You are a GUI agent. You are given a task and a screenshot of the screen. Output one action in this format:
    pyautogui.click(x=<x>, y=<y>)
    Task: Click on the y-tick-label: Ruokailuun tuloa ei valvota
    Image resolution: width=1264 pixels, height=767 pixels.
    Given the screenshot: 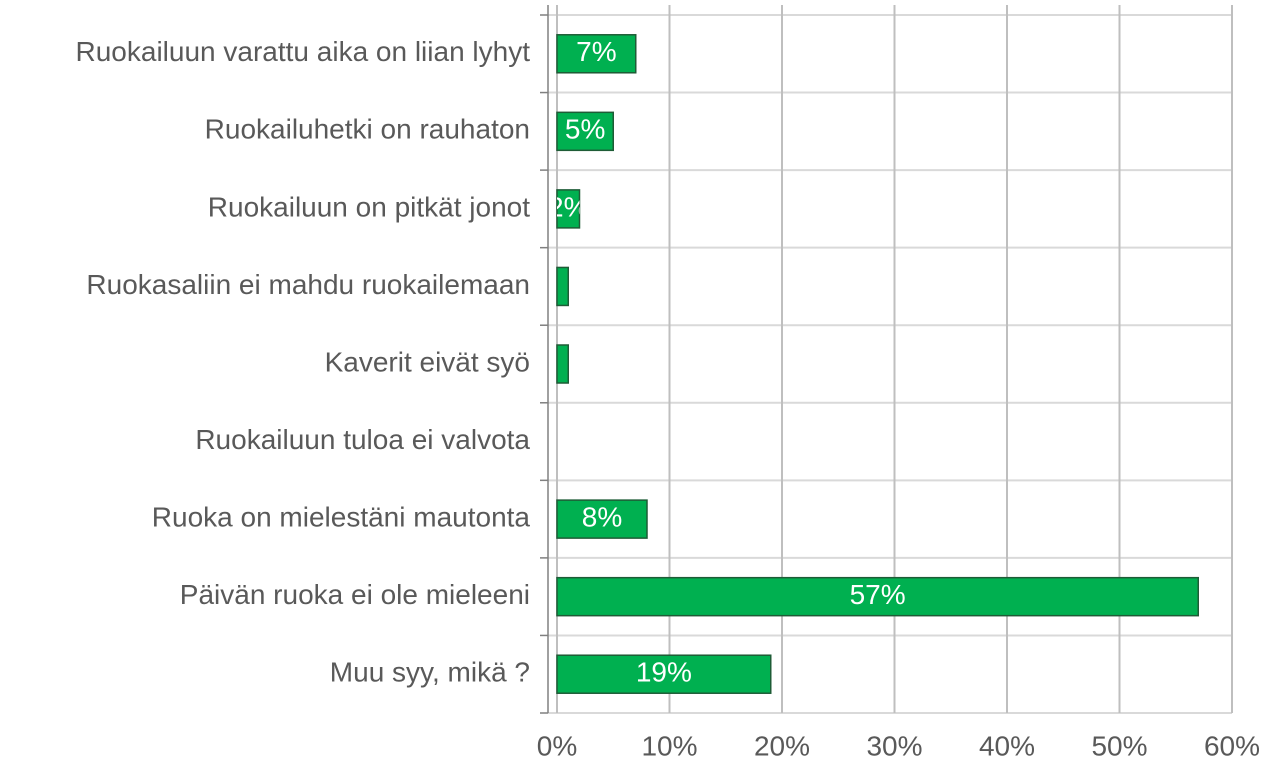 What is the action you would take?
    pyautogui.click(x=362, y=439)
    